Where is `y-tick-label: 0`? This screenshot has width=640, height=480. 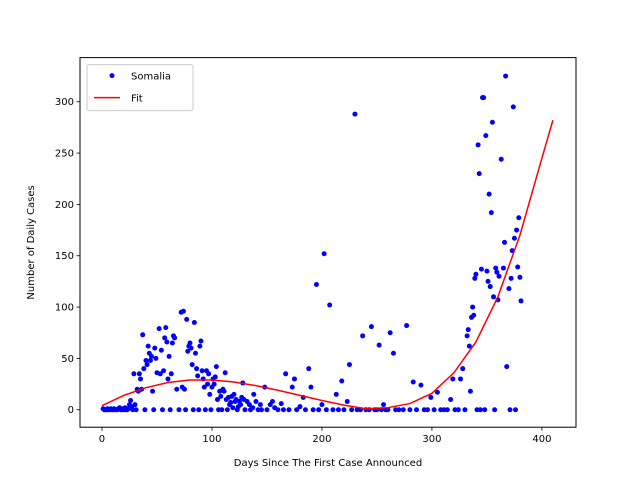 y-tick-label: 0 is located at coordinates (71, 410).